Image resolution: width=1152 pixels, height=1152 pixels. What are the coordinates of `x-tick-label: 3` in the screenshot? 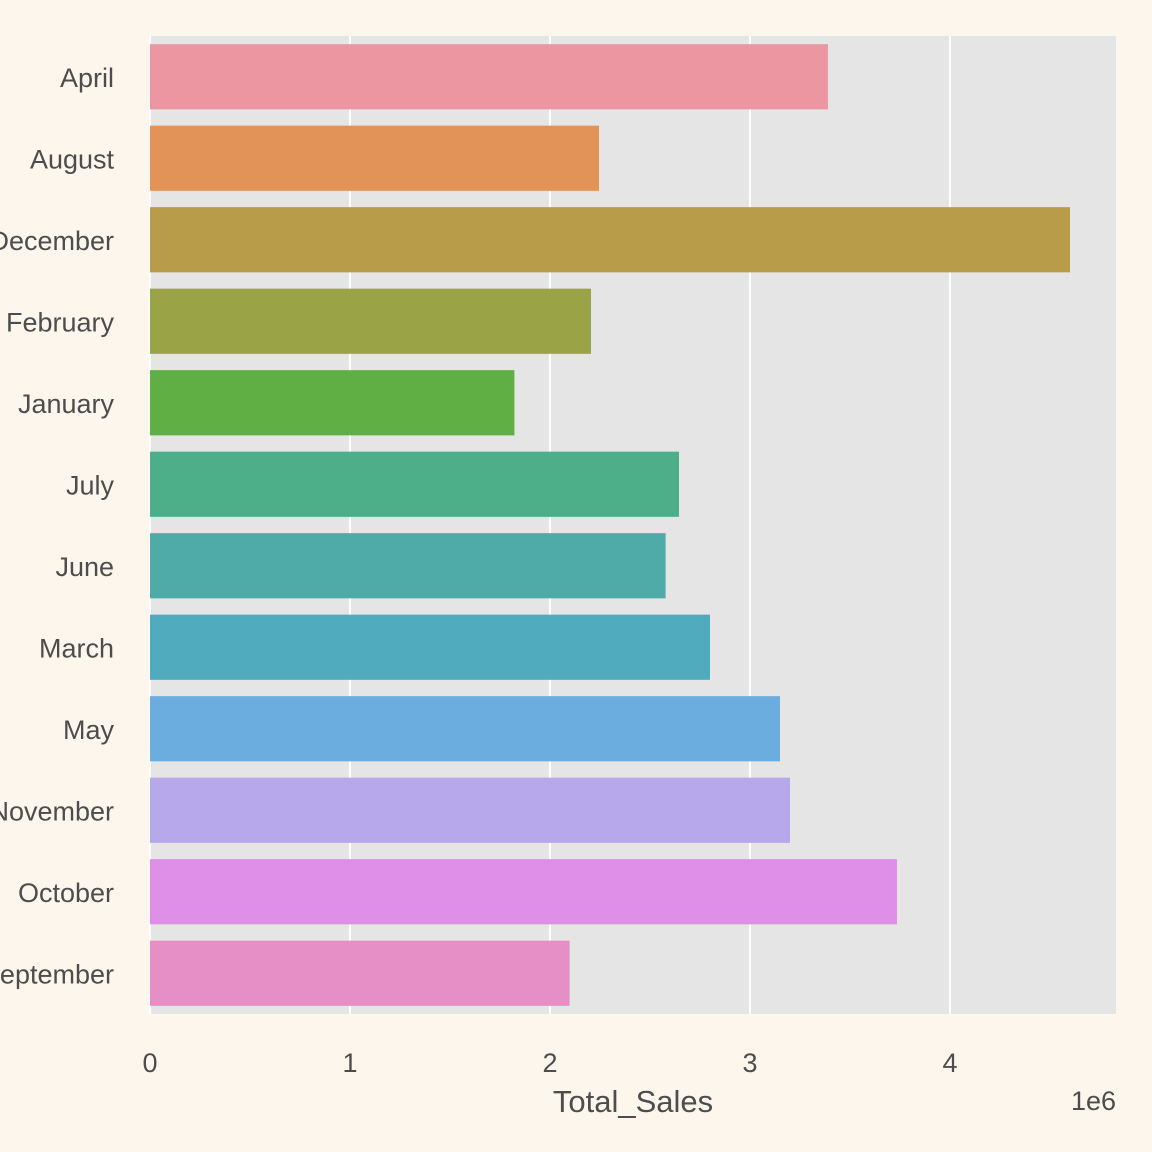 It's located at (749, 1063).